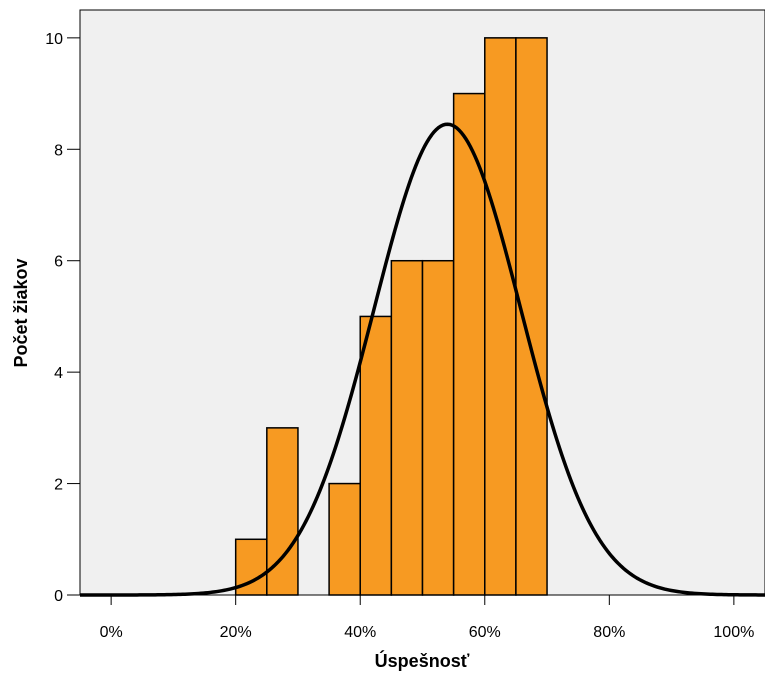 The height and width of the screenshot is (680, 765). Describe the element at coordinates (58, 373) in the screenshot. I see `y-tick-label: 4` at that location.